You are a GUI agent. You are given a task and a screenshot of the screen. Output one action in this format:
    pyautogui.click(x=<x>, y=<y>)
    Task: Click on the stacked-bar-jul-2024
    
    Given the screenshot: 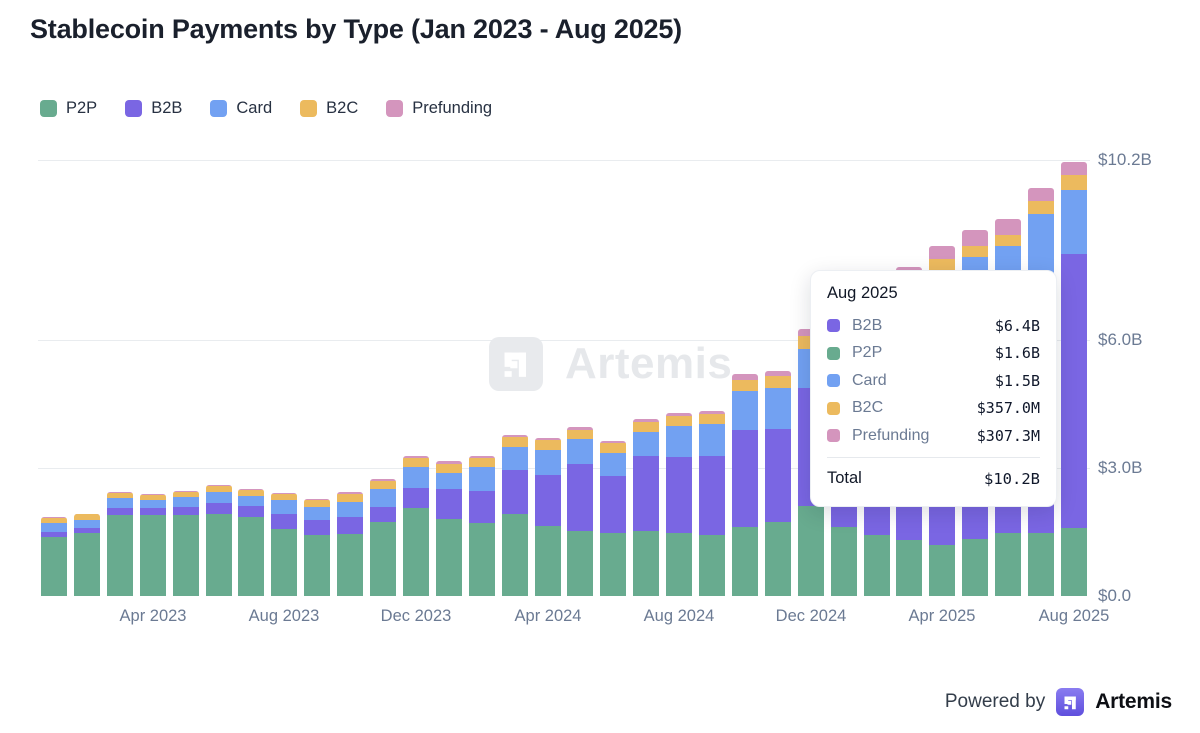 What is the action you would take?
    pyautogui.click(x=646, y=507)
    